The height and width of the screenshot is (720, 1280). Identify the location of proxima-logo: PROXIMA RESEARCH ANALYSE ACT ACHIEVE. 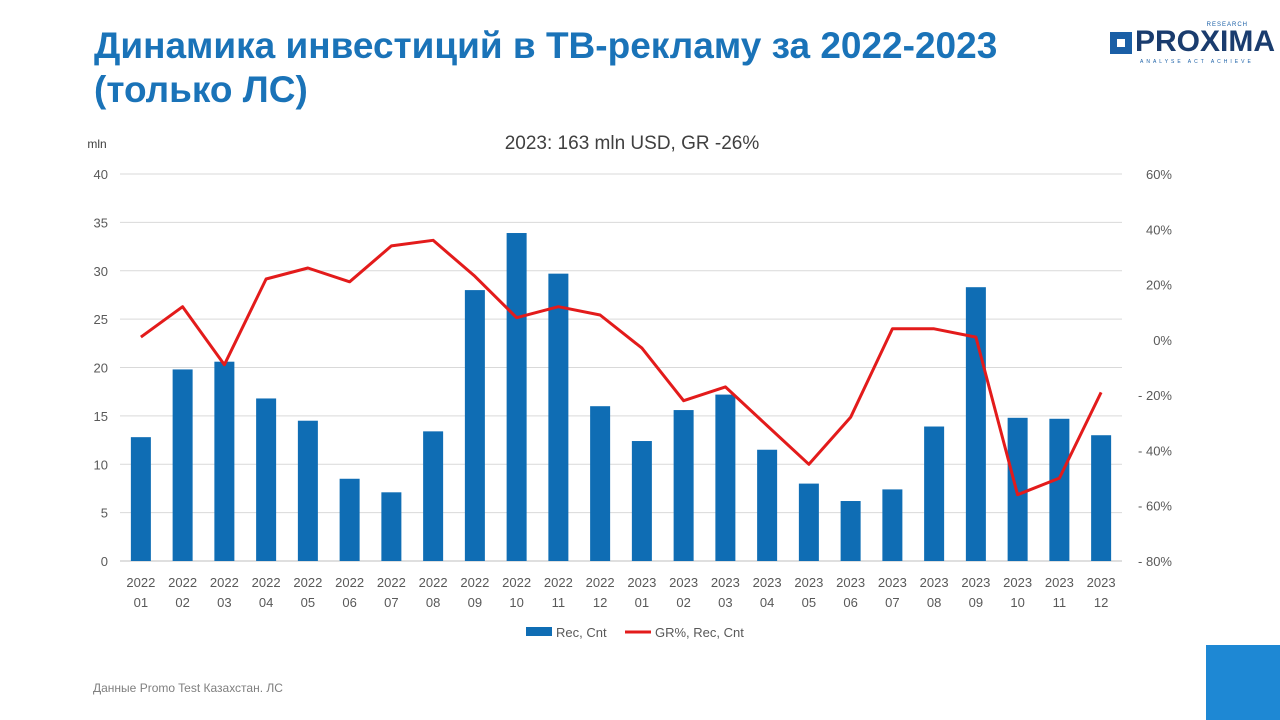
(1192, 46).